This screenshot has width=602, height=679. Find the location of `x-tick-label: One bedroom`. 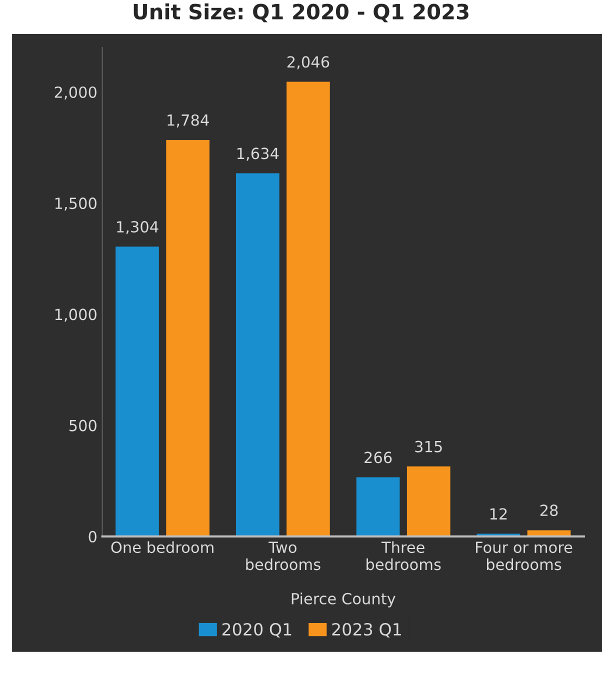

x-tick-label: One bedroom is located at coordinates (162, 547).